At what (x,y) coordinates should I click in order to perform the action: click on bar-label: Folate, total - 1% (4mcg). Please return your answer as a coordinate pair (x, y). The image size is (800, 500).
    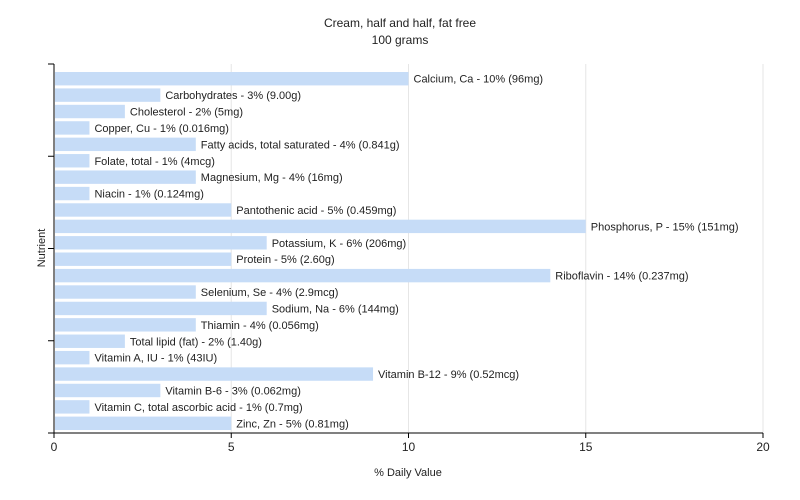
    Looking at the image, I should click on (154, 162).